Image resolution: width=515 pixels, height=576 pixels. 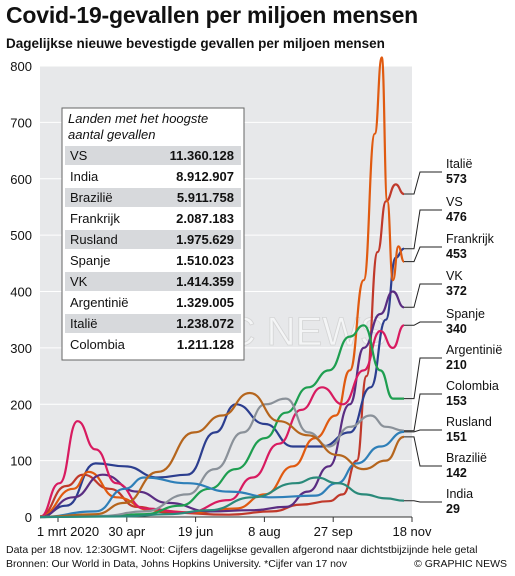 What do you see at coordinates (21, 348) in the screenshot?
I see `y-tick-label: 300` at bounding box center [21, 348].